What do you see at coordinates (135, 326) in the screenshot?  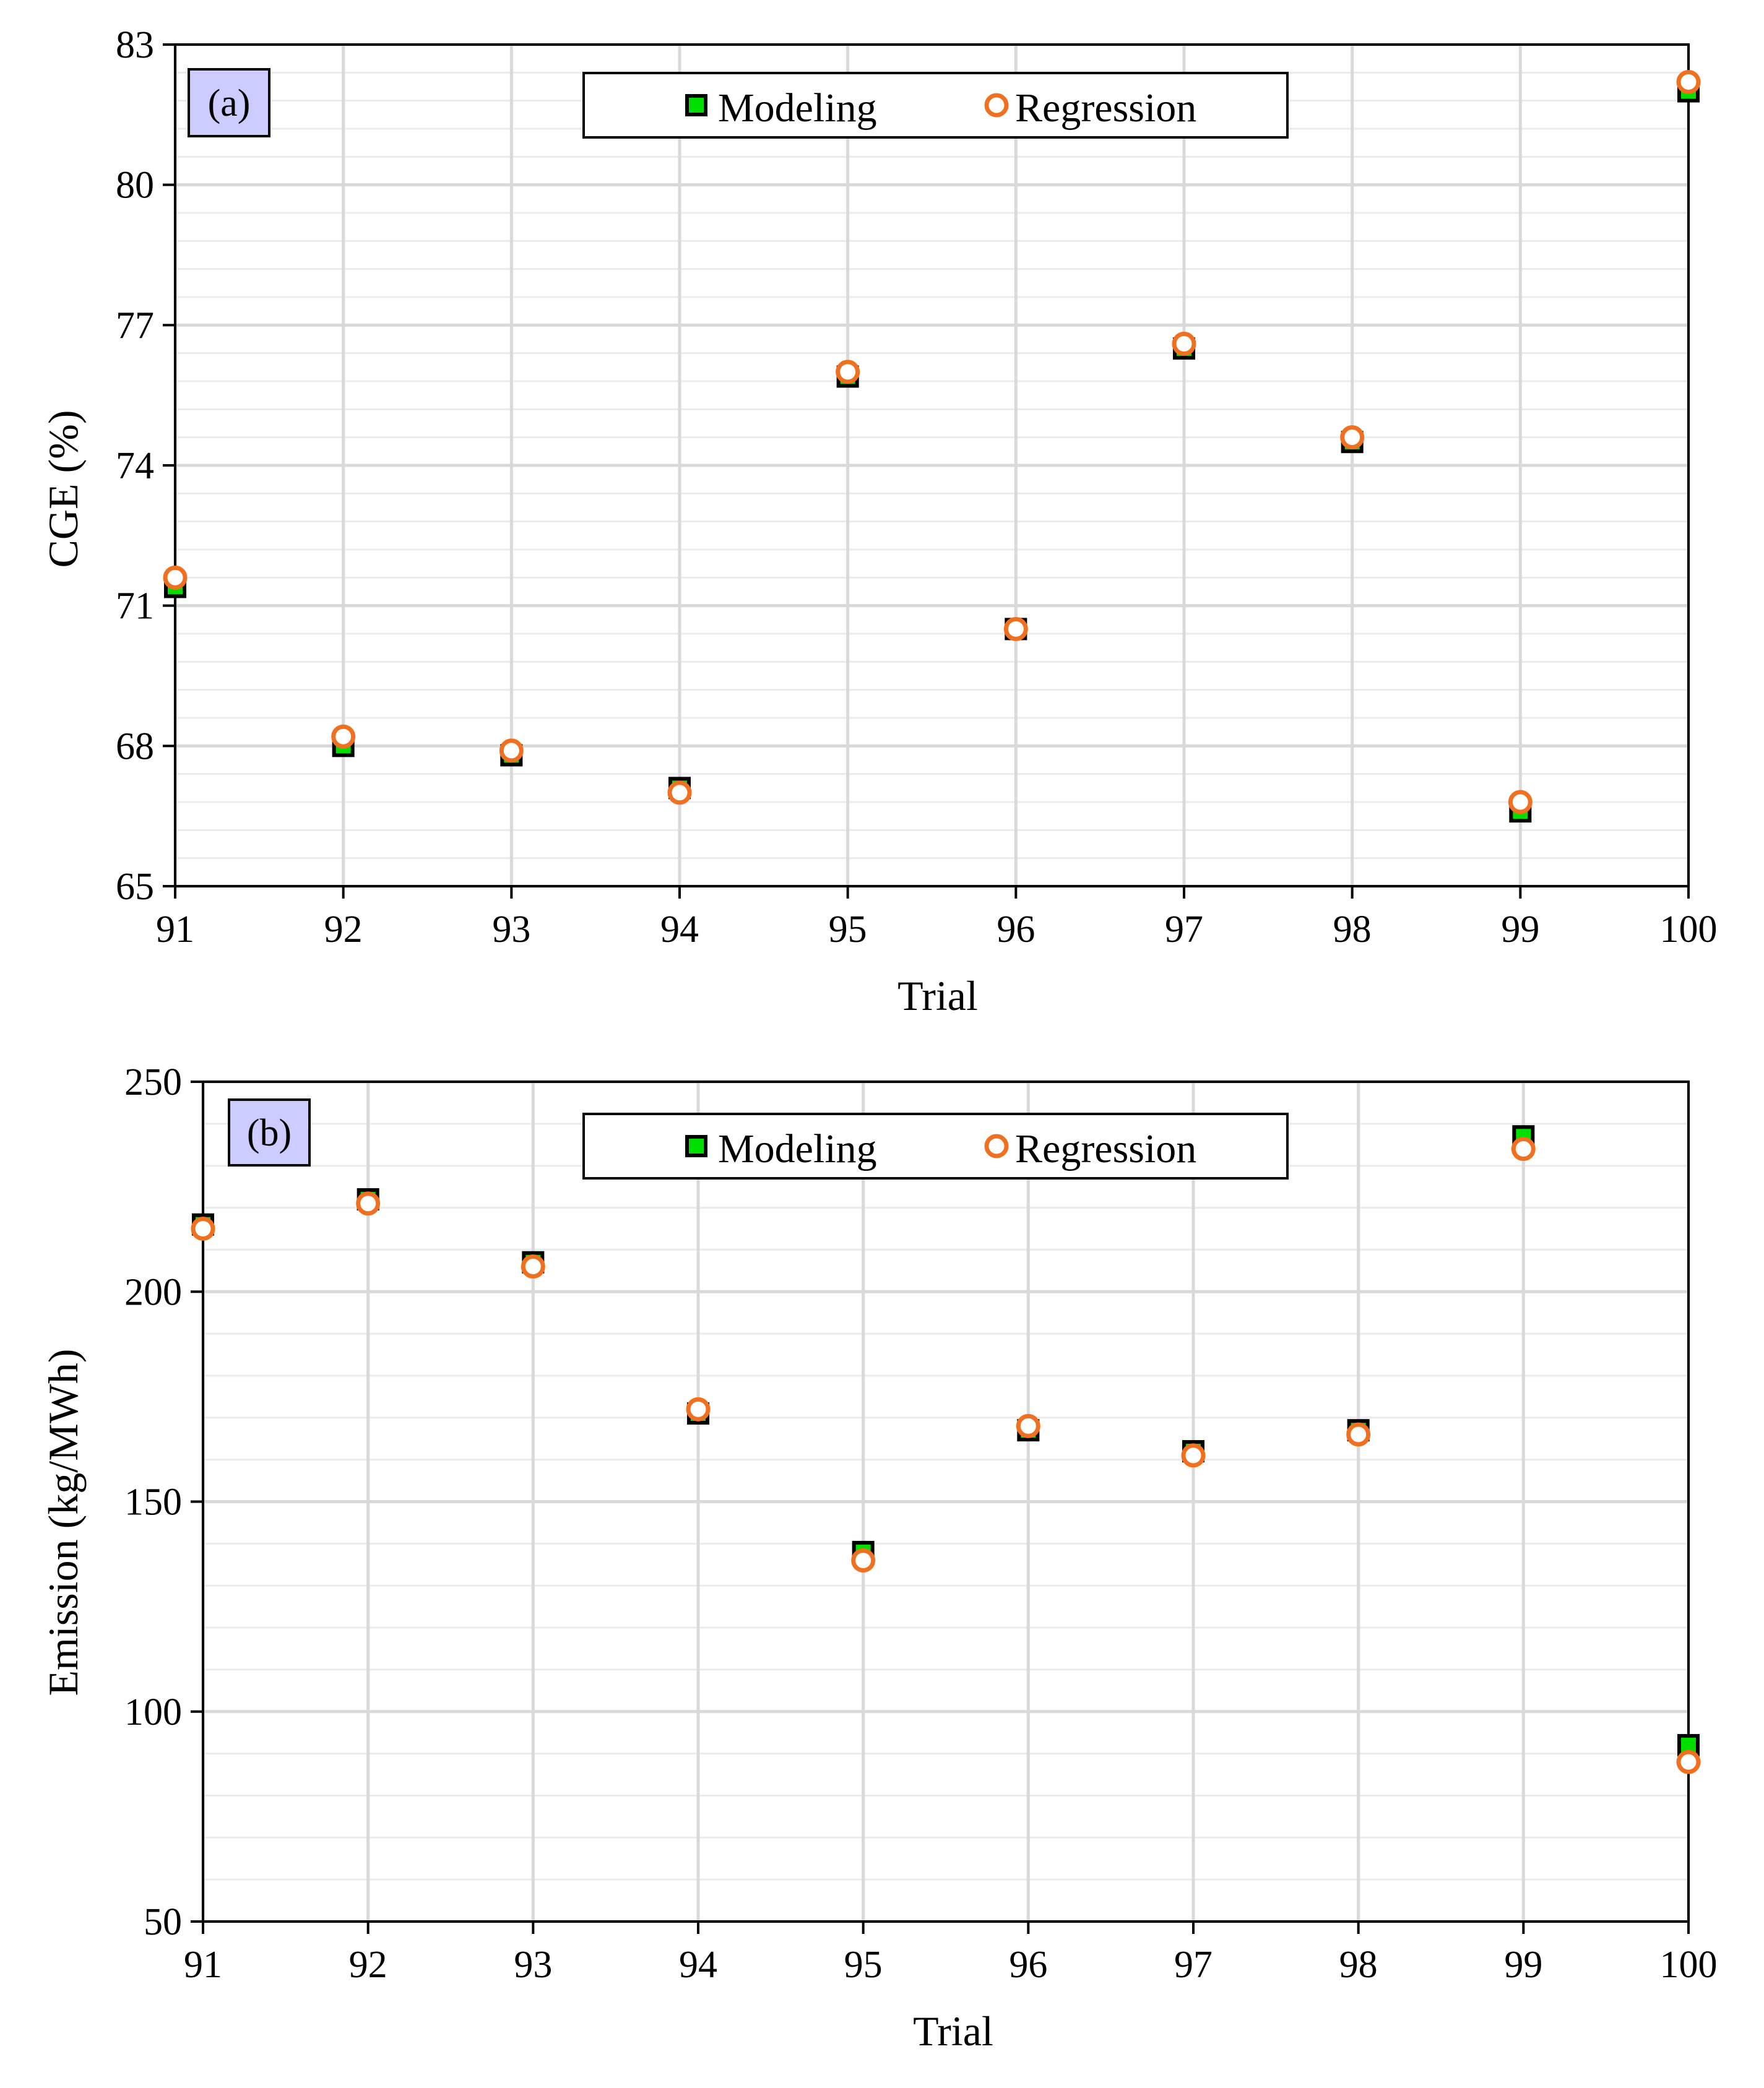 I see `y-tick-label: 77` at bounding box center [135, 326].